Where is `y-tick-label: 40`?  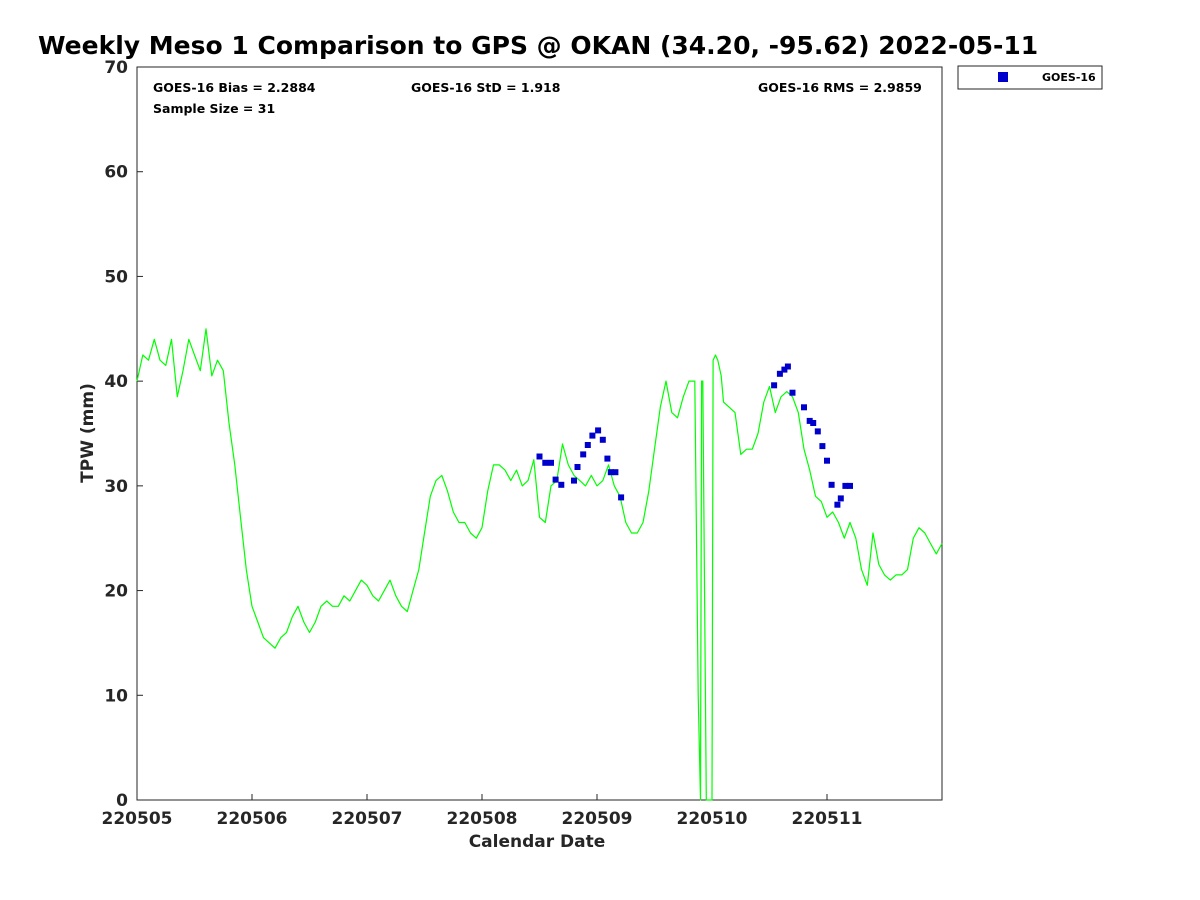
y-tick-label: 40 is located at coordinates (116, 382).